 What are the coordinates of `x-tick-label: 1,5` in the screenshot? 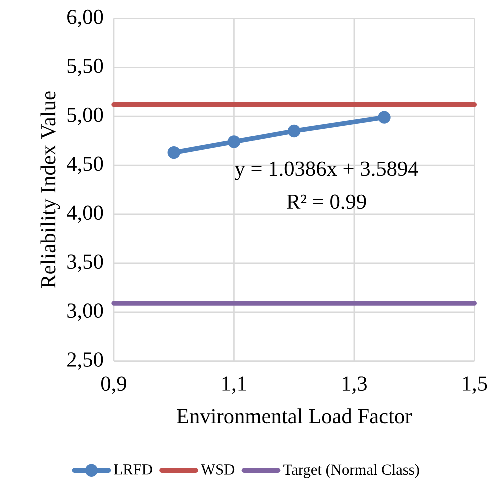 It's located at (475, 385).